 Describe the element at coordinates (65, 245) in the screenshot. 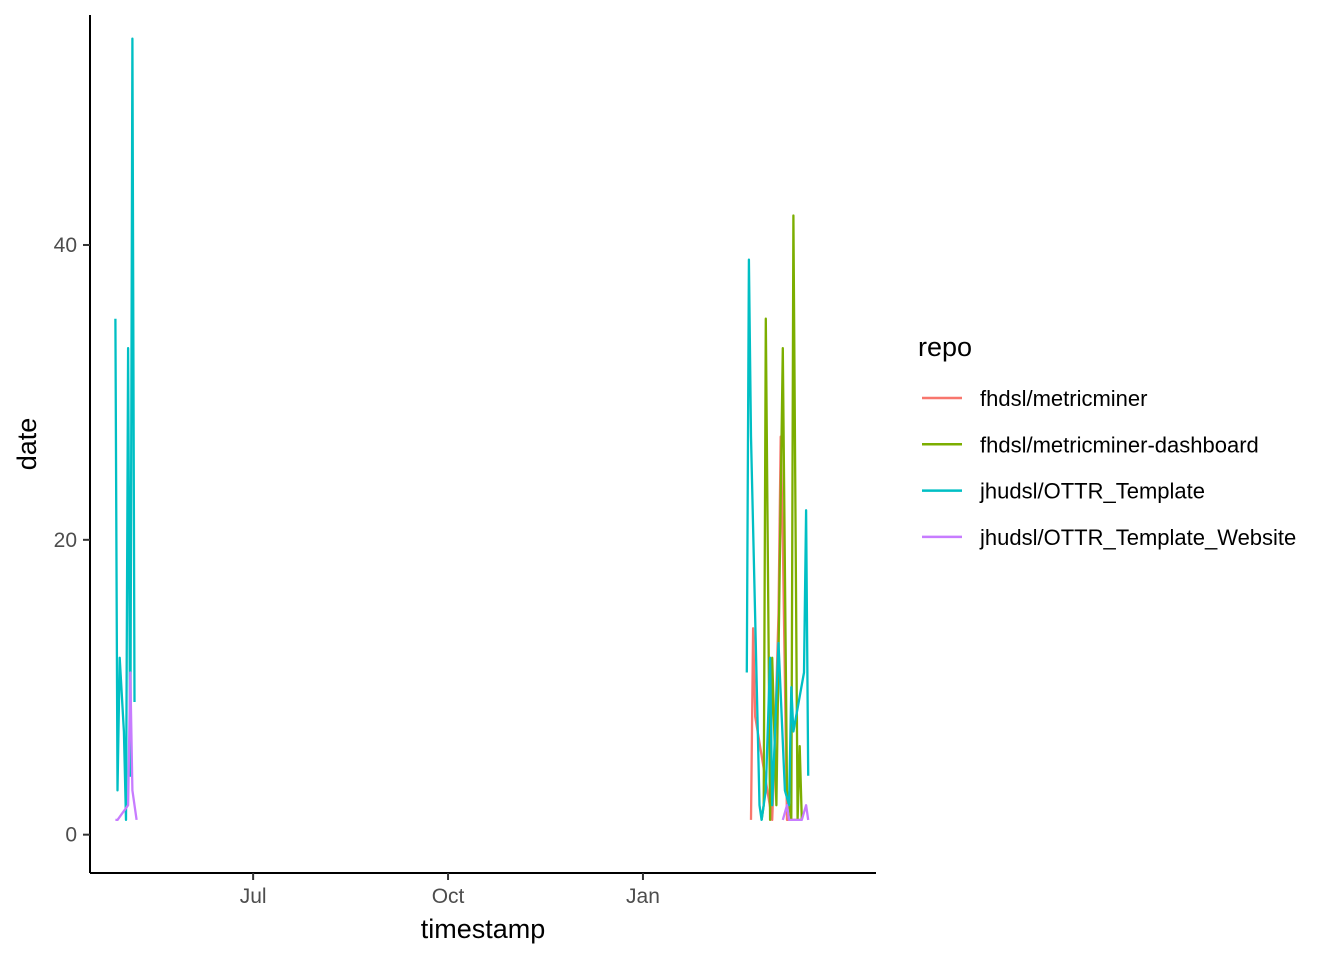

I see `y-tick-label: 40` at that location.